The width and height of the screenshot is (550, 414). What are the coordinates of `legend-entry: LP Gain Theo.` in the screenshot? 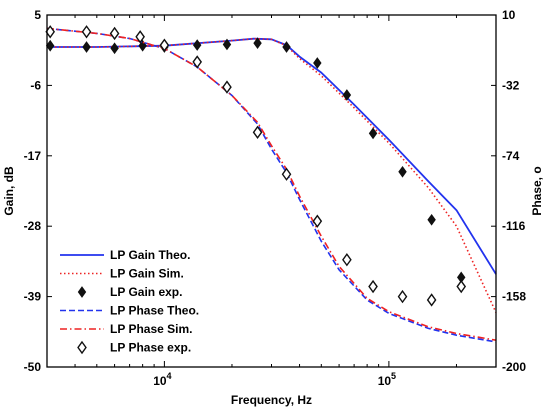 It's located at (125, 255).